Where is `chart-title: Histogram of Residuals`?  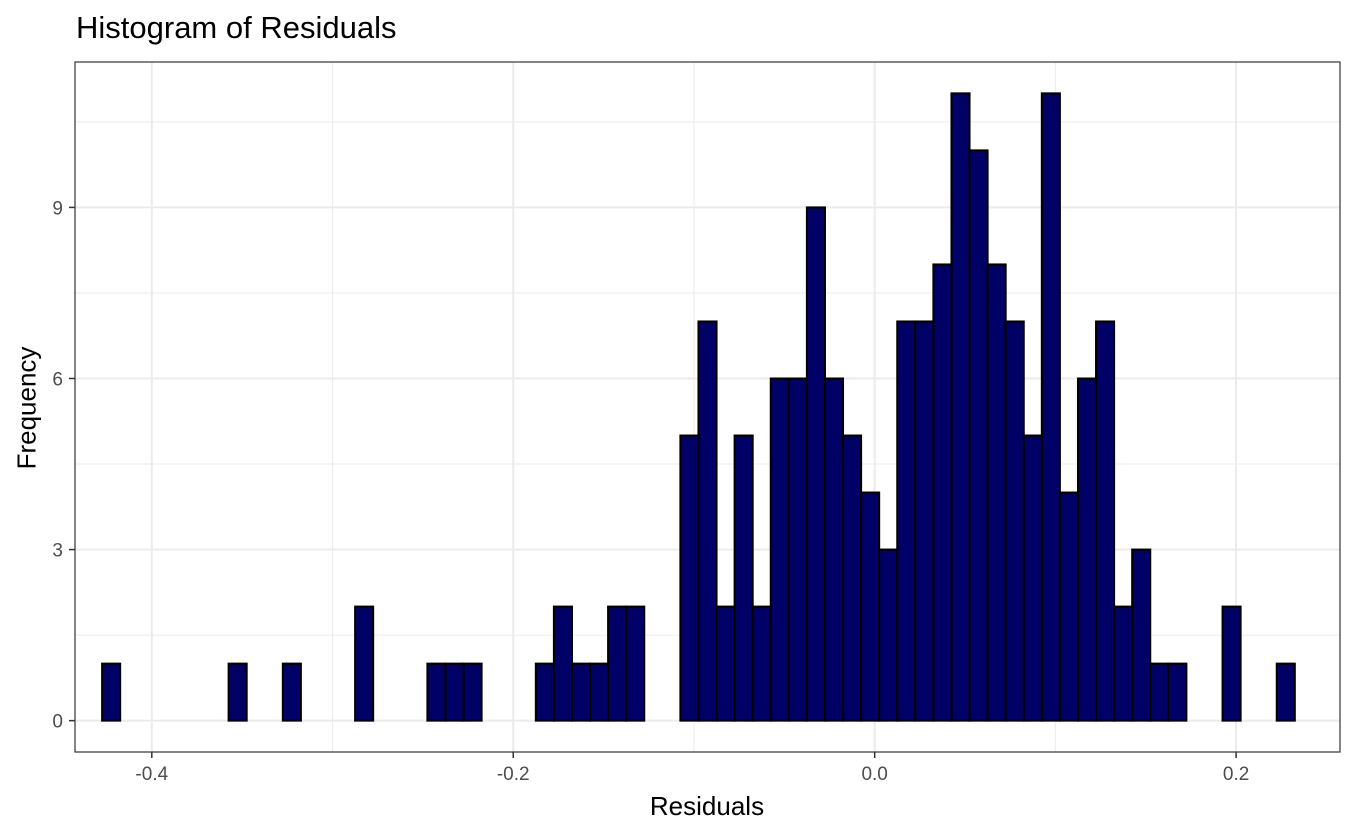
chart-title: Histogram of Residuals is located at coordinates (236, 27).